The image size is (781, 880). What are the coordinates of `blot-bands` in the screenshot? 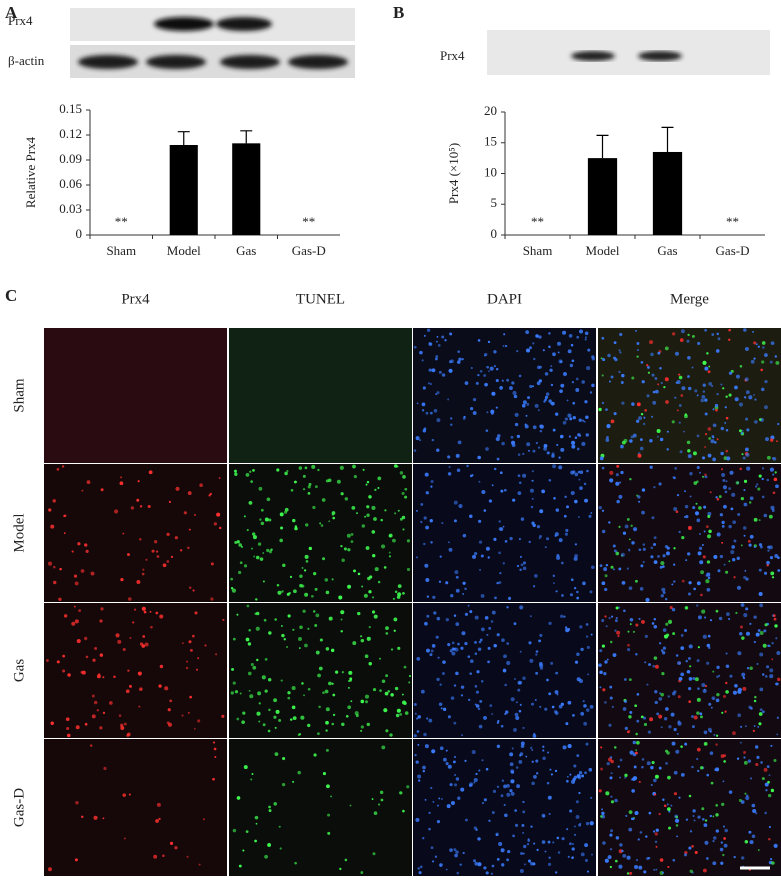 It's located at (213, 43).